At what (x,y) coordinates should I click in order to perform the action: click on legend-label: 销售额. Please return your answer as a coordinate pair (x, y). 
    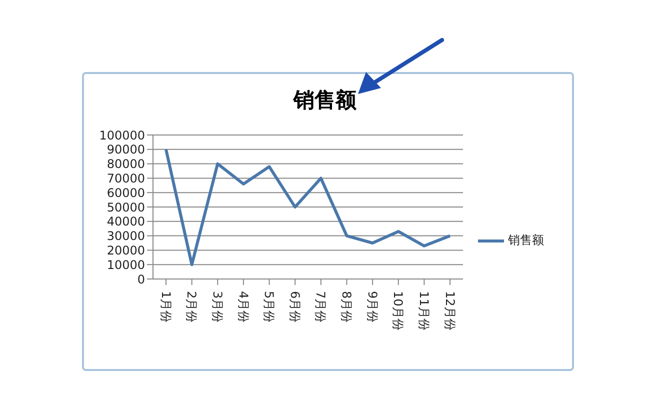
    Looking at the image, I should click on (526, 240).